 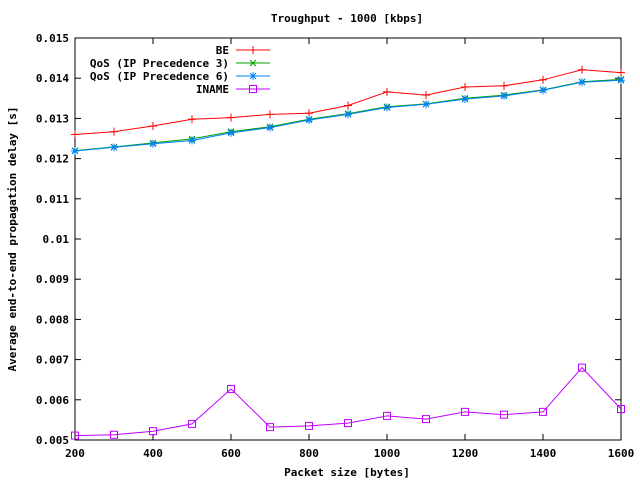 What do you see at coordinates (212, 89) in the screenshot?
I see `legend-label: INAME` at bounding box center [212, 89].